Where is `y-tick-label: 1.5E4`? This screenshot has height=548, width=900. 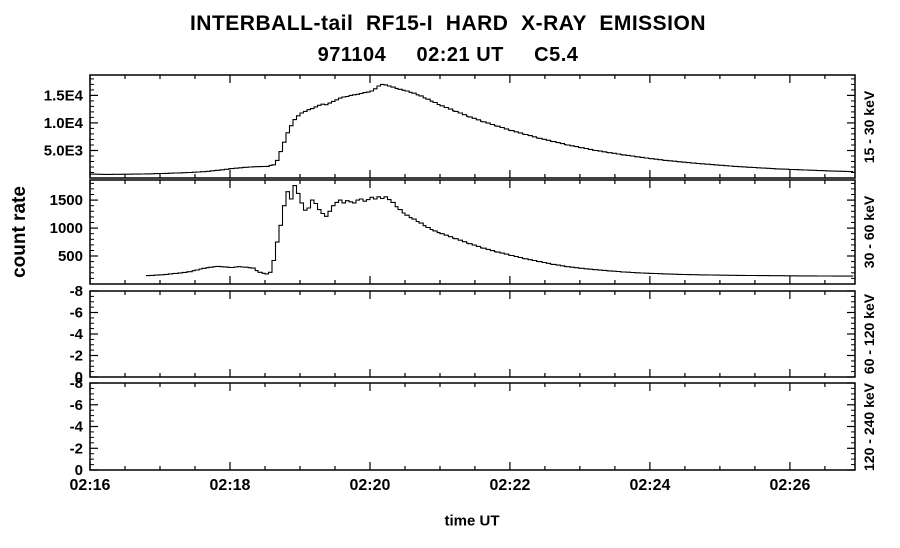
y-tick-label: 1.5E4 is located at coordinates (64, 95).